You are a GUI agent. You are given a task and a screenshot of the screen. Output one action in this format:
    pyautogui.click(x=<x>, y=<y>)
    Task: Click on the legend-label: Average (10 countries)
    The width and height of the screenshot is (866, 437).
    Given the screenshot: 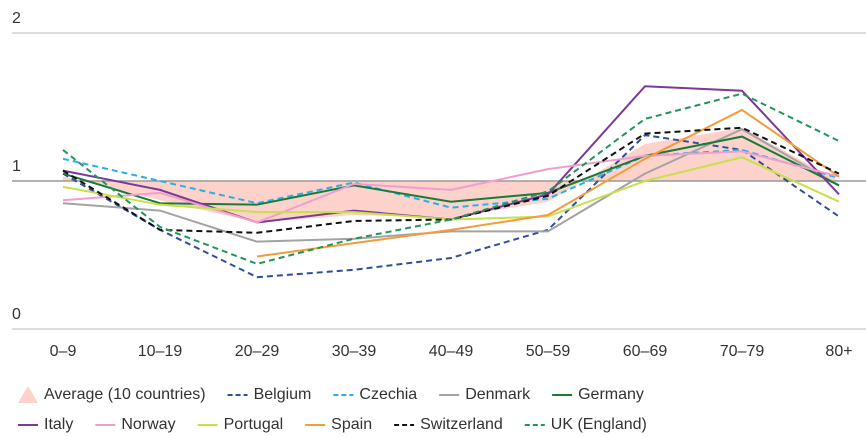 What is the action you would take?
    pyautogui.click(x=125, y=394)
    